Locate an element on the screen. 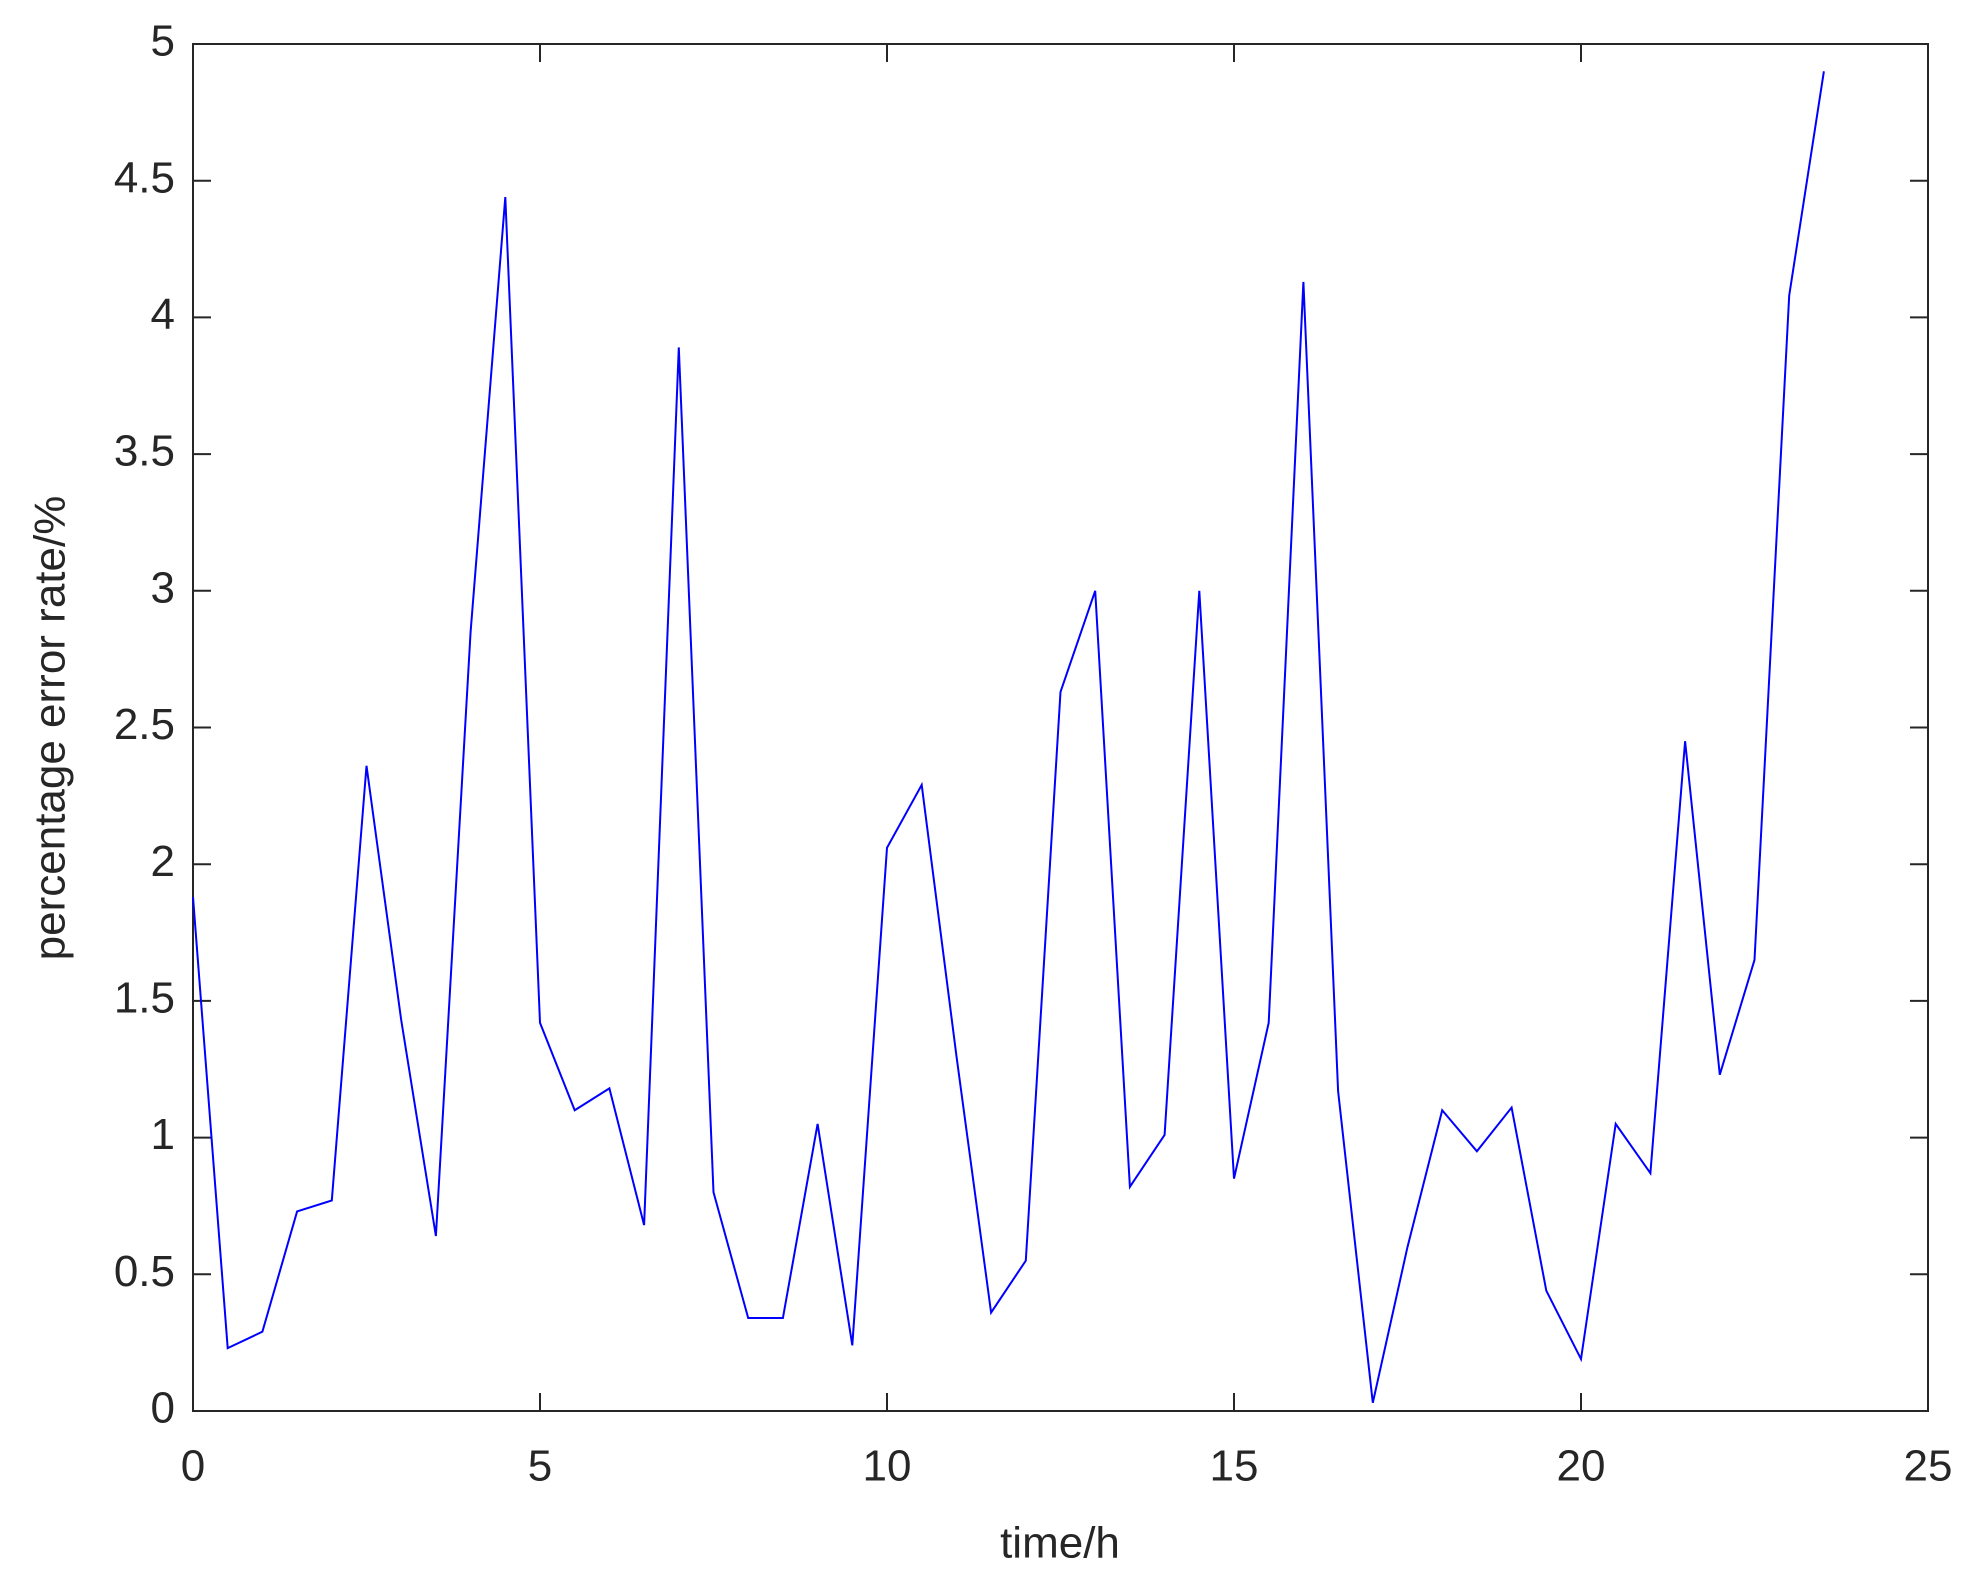 This screenshot has height=1578, width=1971. y-tick-label: 4.5 is located at coordinates (144, 177).